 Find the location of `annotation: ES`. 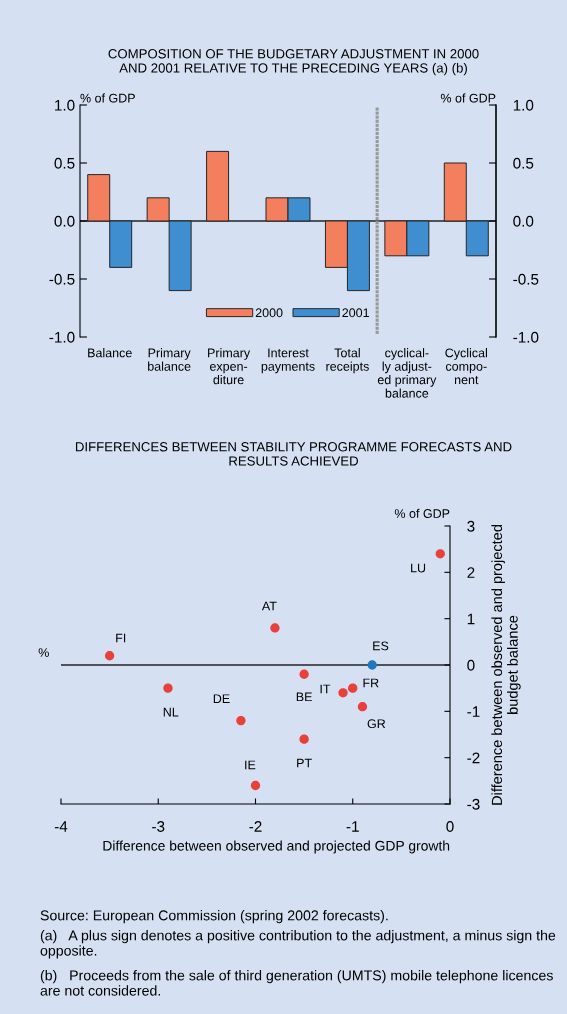

annotation: ES is located at coordinates (381, 646).